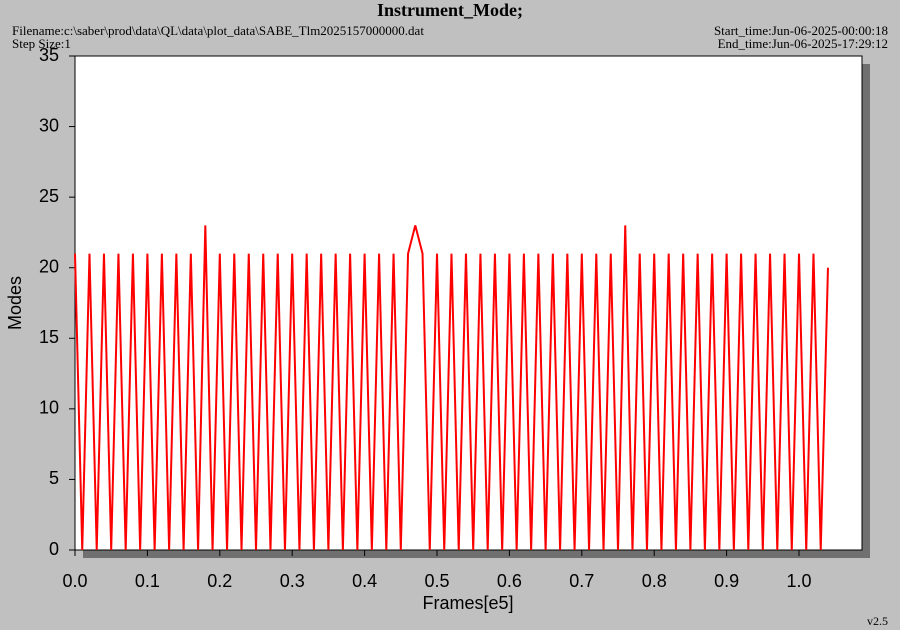  What do you see at coordinates (41, 43) in the screenshot?
I see `step-size: Step Size:1` at bounding box center [41, 43].